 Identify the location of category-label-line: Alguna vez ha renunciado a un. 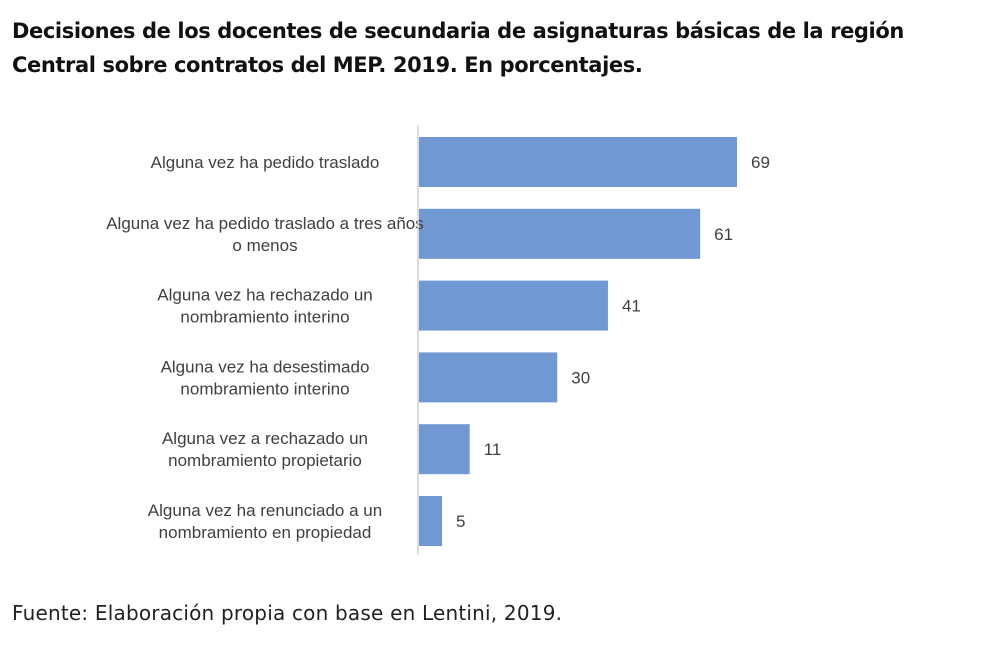
(265, 510).